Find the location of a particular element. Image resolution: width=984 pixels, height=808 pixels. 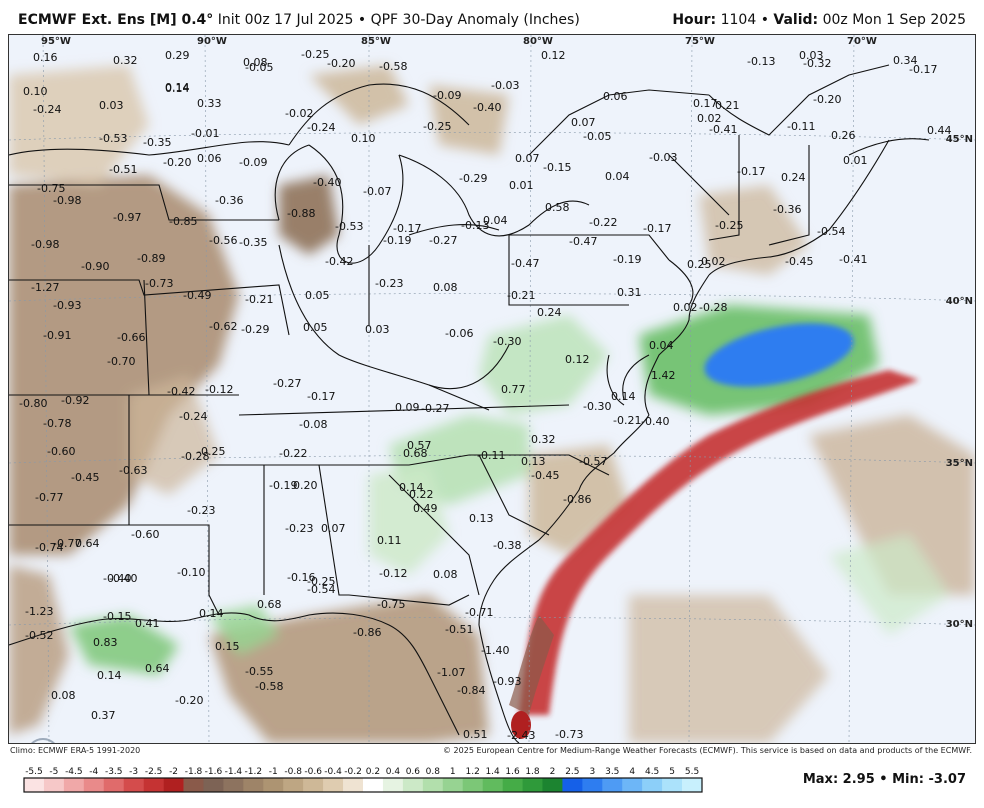

grid-value: -0.70 is located at coordinates (121, 361).